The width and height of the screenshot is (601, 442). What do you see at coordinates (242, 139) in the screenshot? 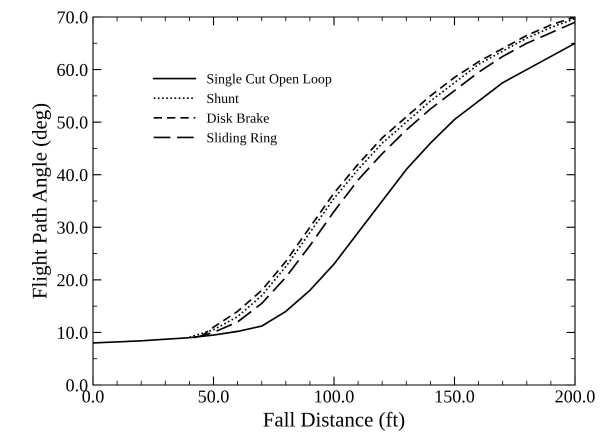
I see `legend-label: Sliding Ring` at bounding box center [242, 139].